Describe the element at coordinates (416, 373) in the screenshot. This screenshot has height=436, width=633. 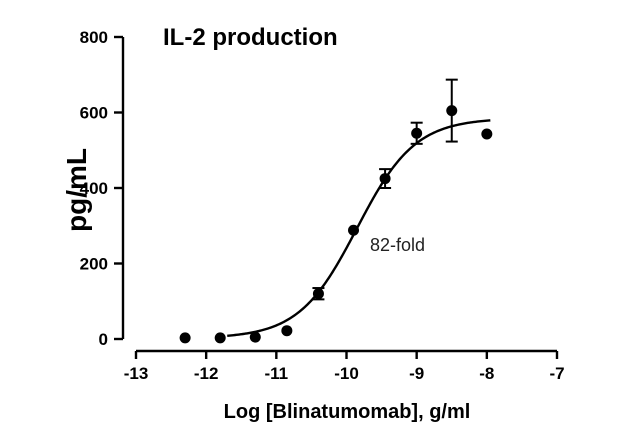
I see `x-tick-label: -9` at that location.